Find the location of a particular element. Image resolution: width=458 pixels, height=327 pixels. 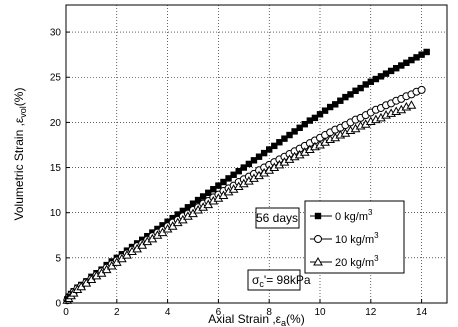

x-tick-label: 6 is located at coordinates (219, 312).